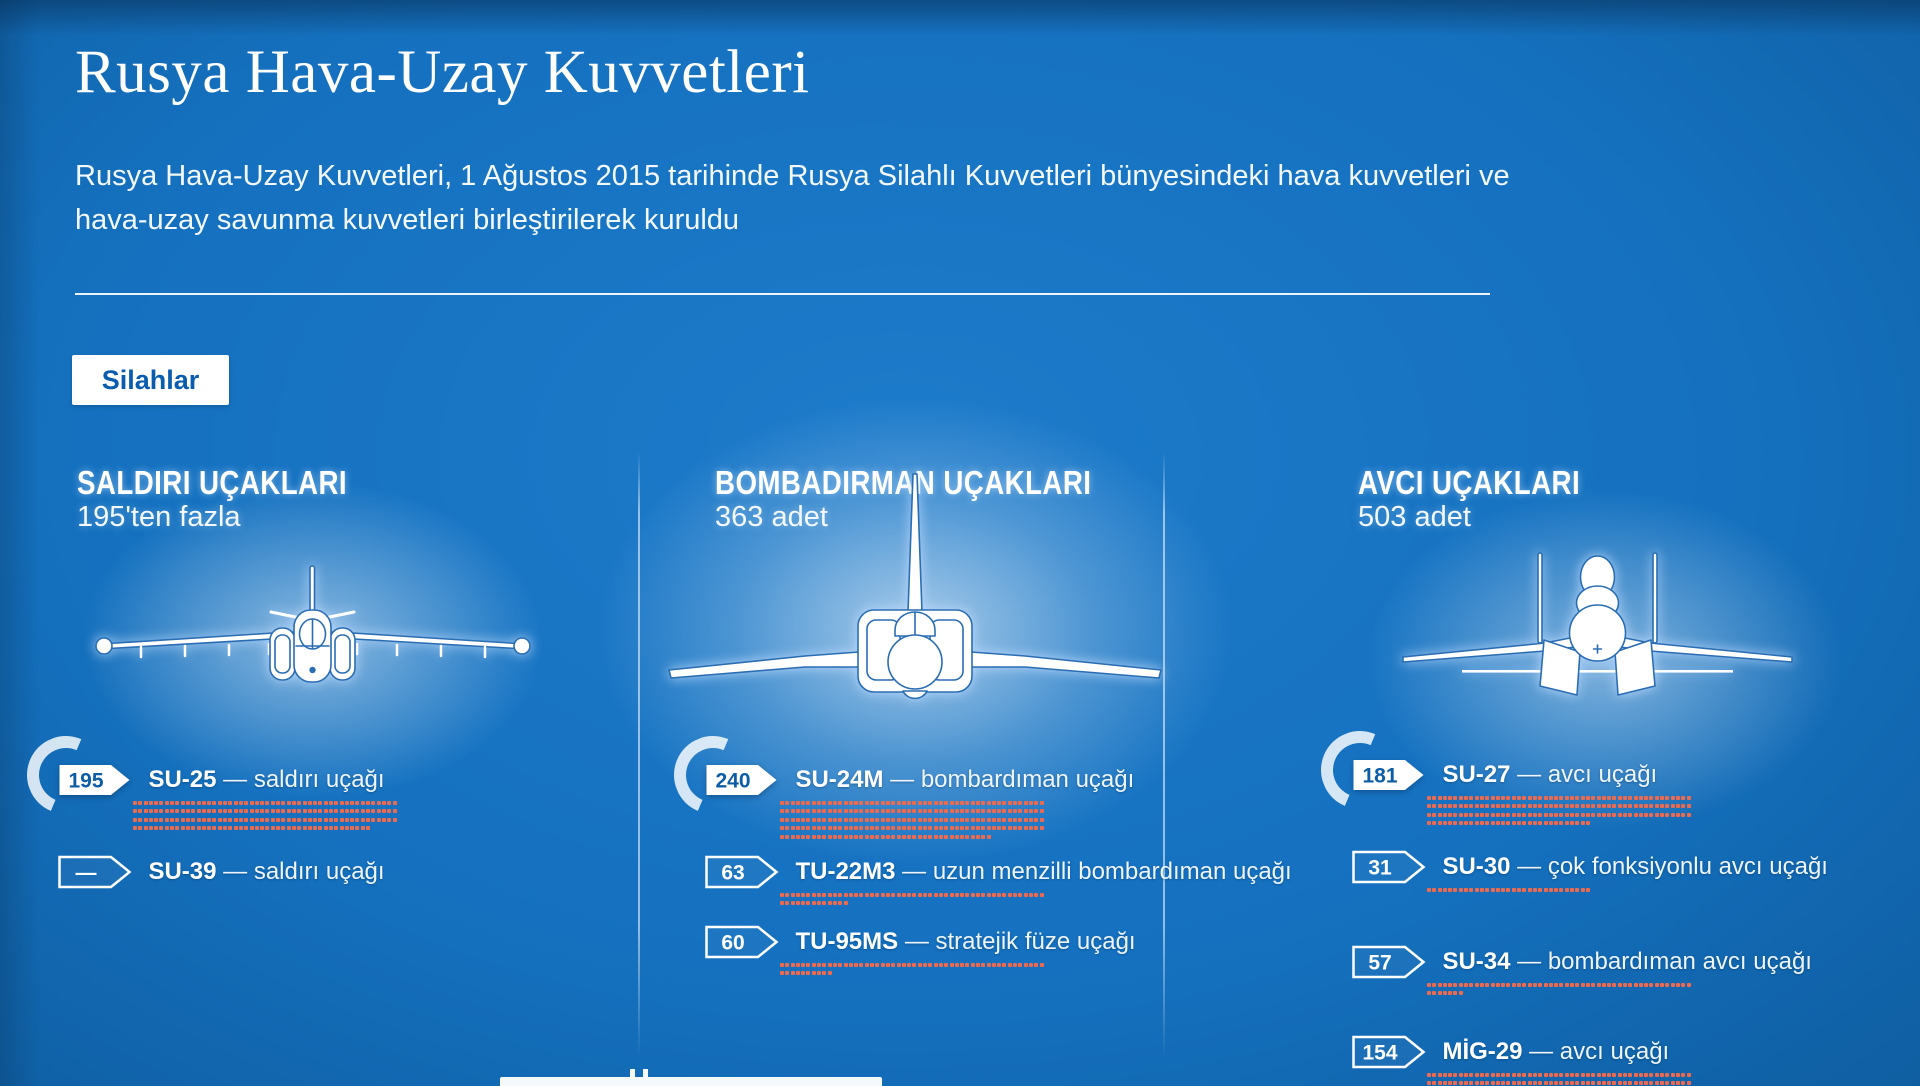 The width and height of the screenshot is (1920, 1086). I want to click on count-value: 181, so click(1379, 776).